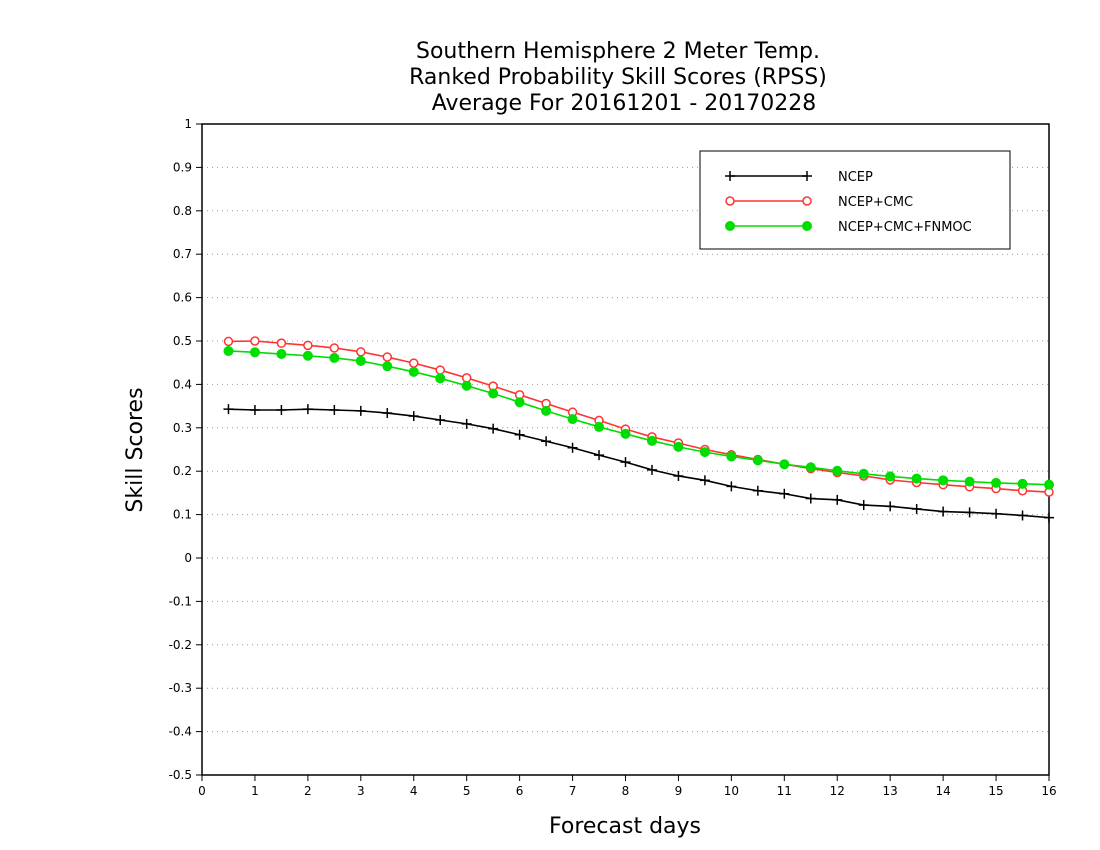 Image resolution: width=1100 pixels, height=850 pixels. What do you see at coordinates (180, 775) in the screenshot?
I see `y-tick-label: -0.5` at bounding box center [180, 775].